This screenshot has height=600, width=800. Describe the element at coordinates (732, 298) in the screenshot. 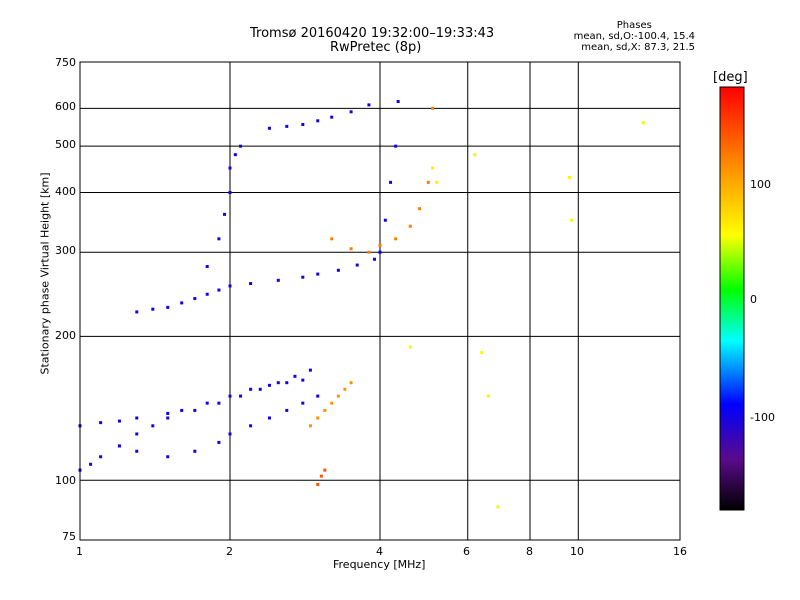

I see `colorbar` at that location.